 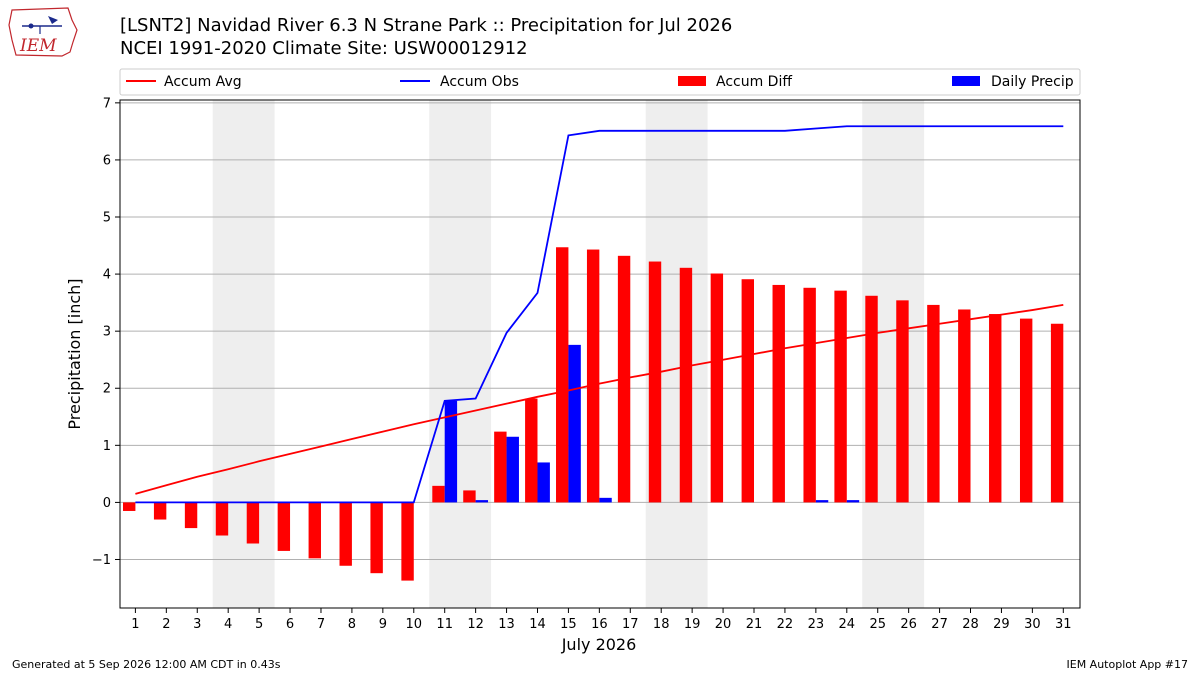 I want to click on x-tick-label: 1, so click(x=135, y=624).